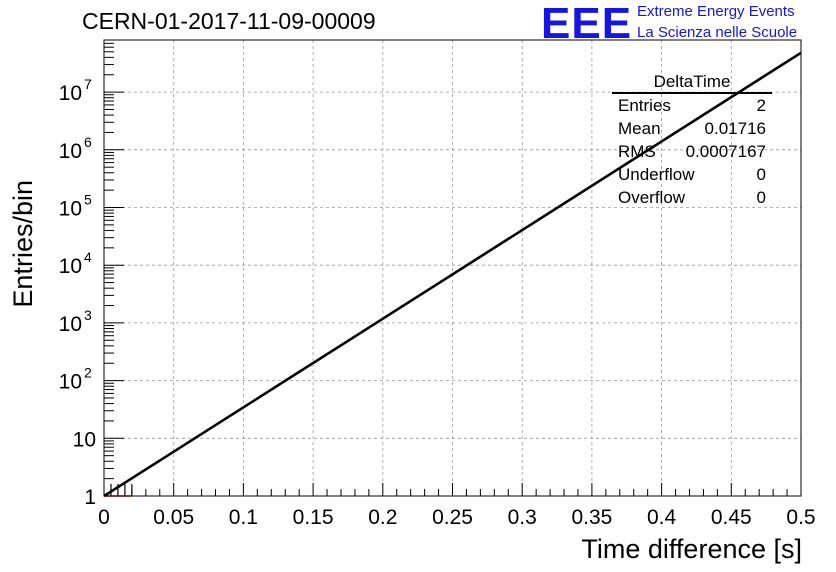 Image resolution: width=836 pixels, height=572 pixels. I want to click on x-tick-label: 0.15, so click(313, 517).